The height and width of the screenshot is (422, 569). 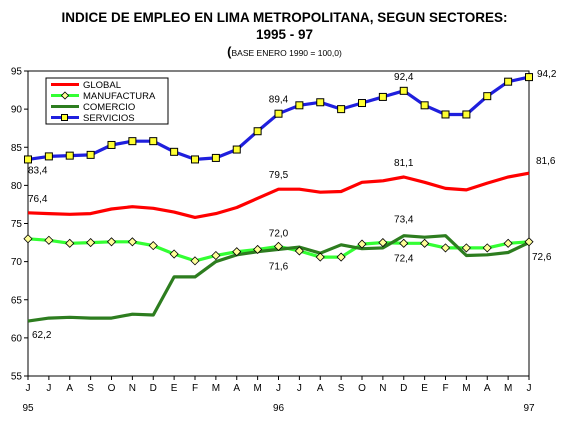 What do you see at coordinates (279, 100) in the screenshot?
I see `data-label: 89,4` at bounding box center [279, 100].